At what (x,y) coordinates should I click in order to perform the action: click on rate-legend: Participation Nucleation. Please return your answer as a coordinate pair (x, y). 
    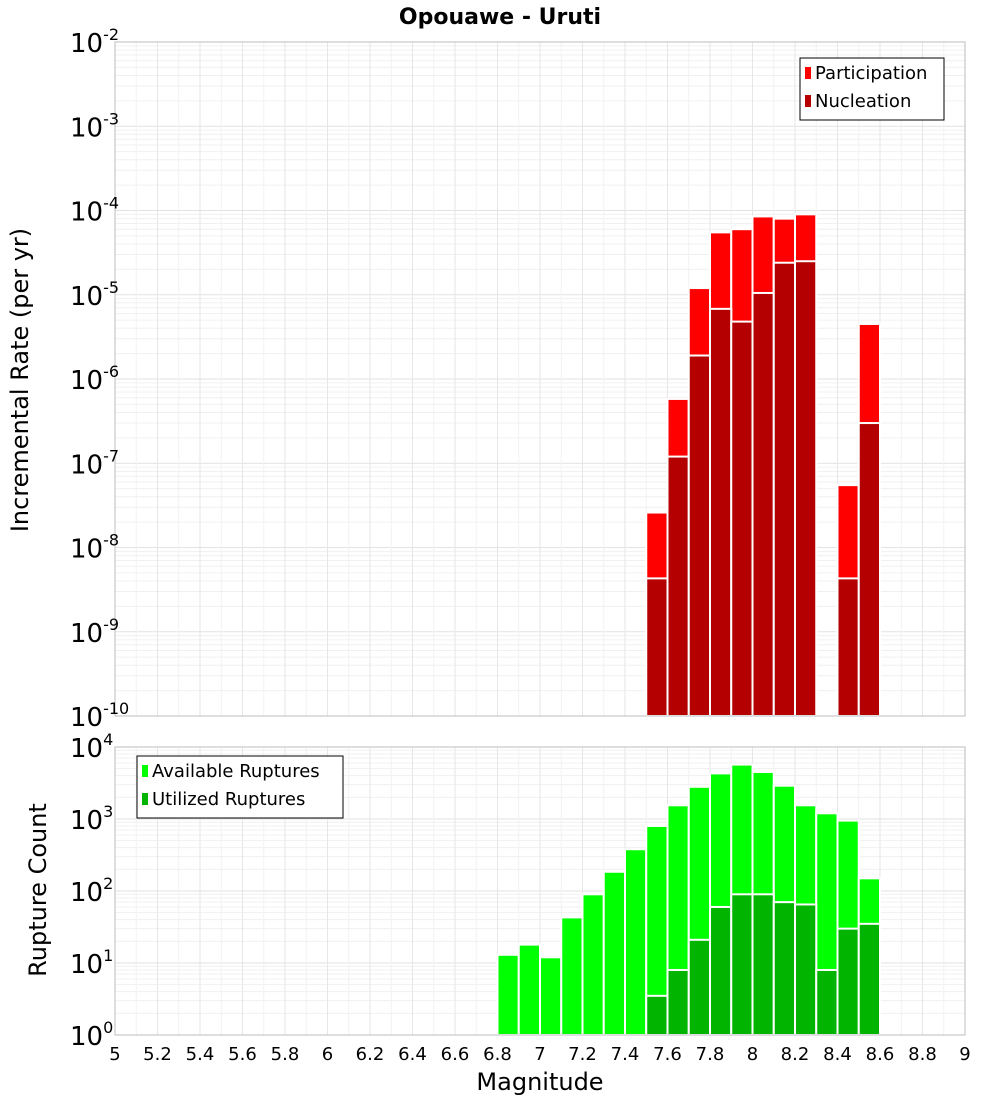
    Looking at the image, I should click on (872, 89).